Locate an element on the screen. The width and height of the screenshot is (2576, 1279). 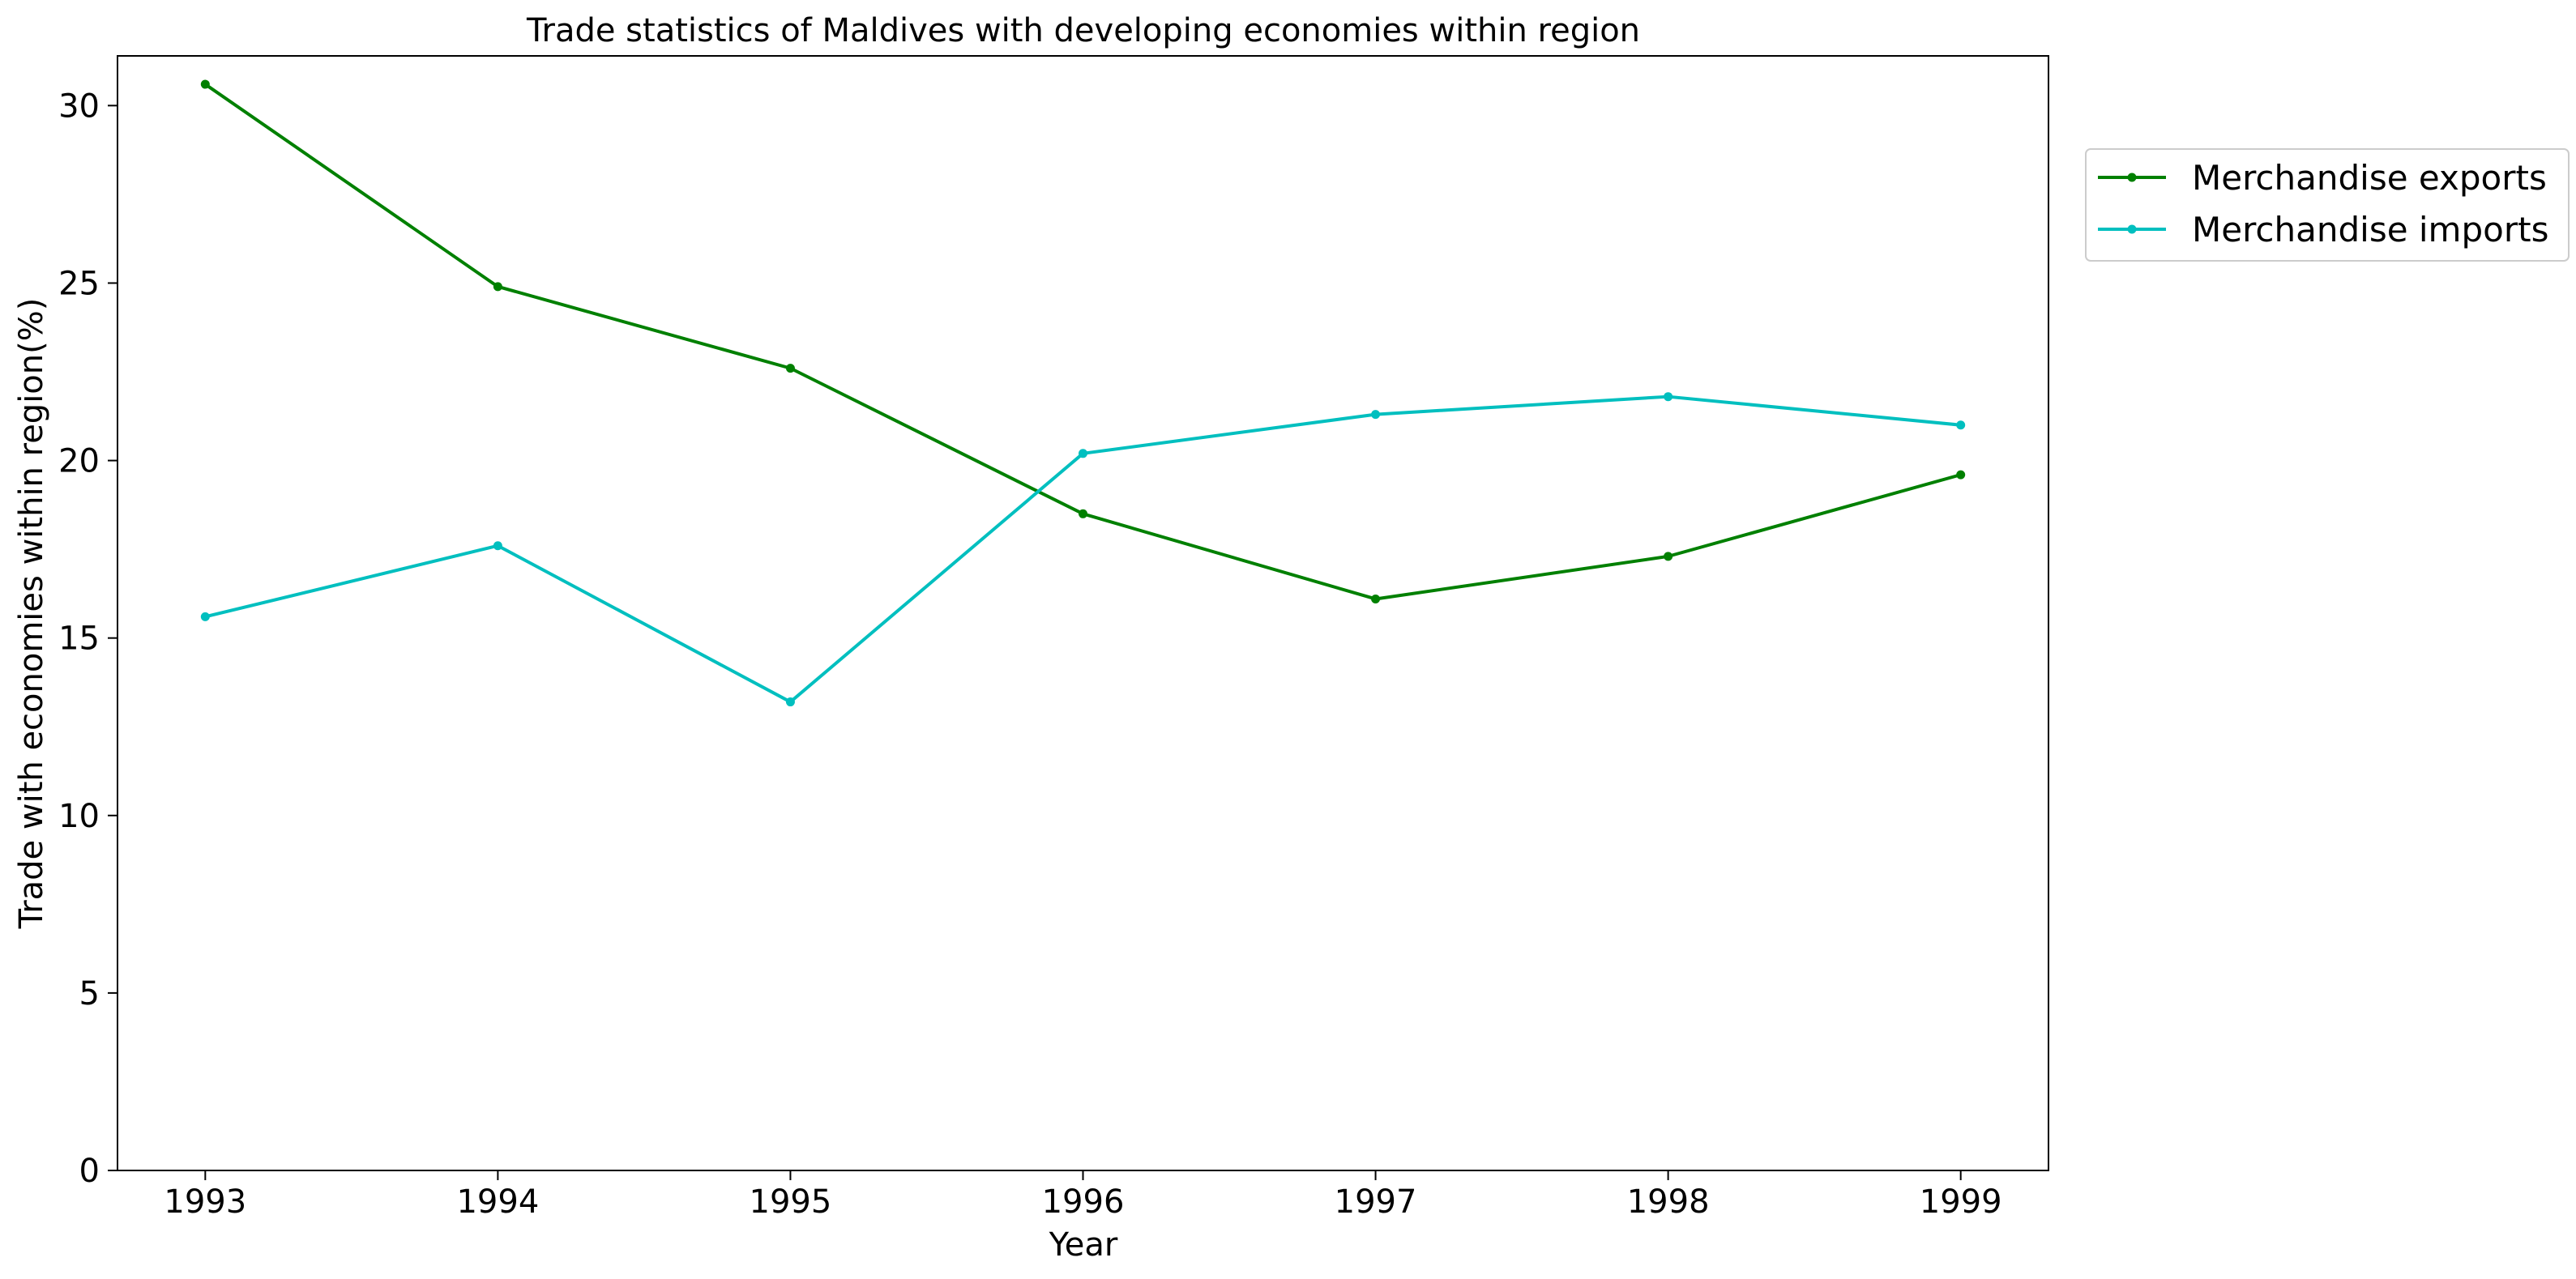
legend-entry: Merchandise imports is located at coordinates (2323, 229).